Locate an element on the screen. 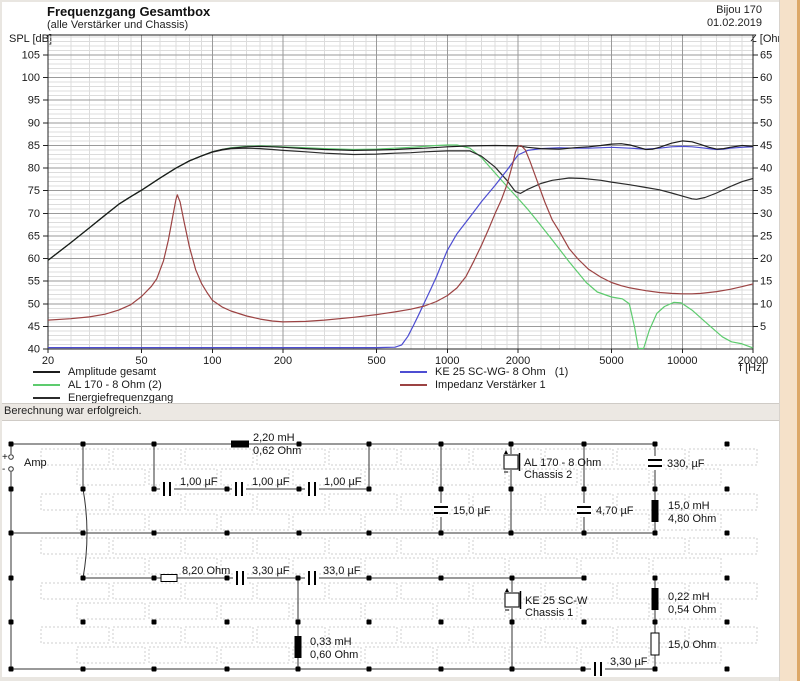 Image resolution: width=800 pixels, height=681 pixels. inductor-value-label: 0,33 mH is located at coordinates (331, 642).